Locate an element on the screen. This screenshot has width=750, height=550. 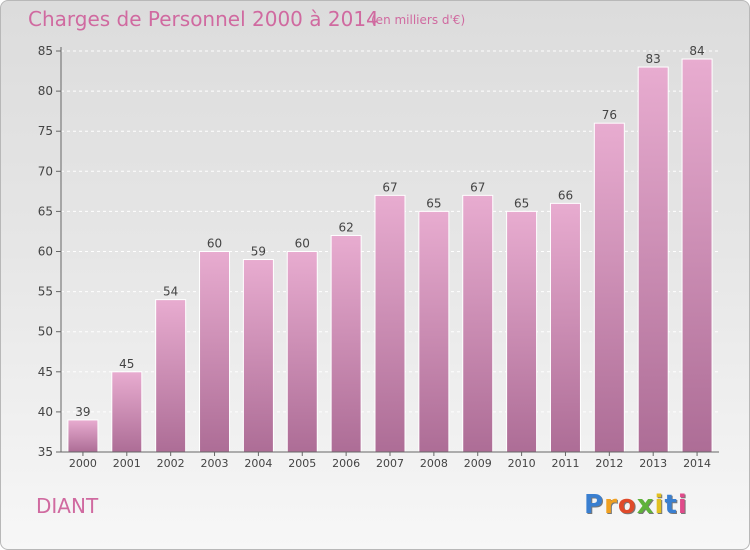
y-tick-label: 40 is located at coordinates (45, 412).